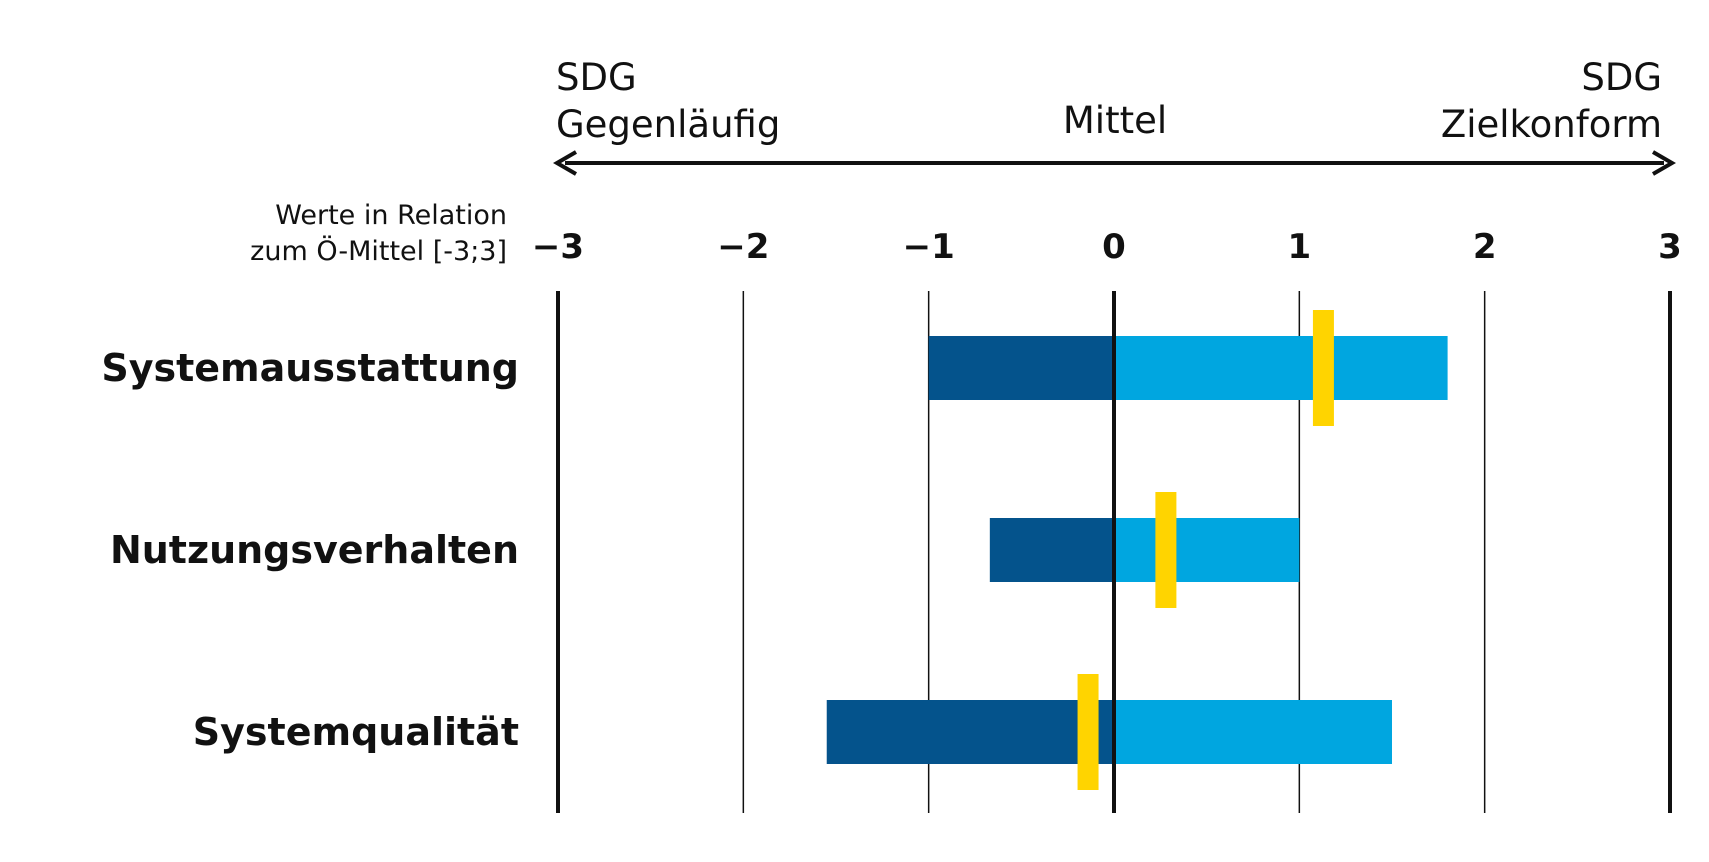 This screenshot has width=1709, height=862. What do you see at coordinates (1114, 163) in the screenshot?
I see `direction-arrow` at bounding box center [1114, 163].